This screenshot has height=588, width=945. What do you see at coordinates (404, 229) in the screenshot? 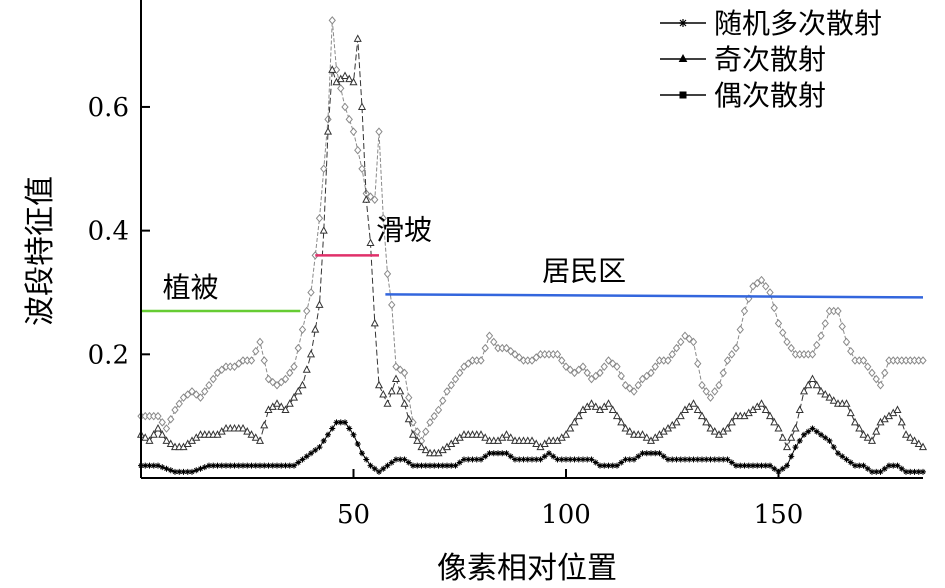
I see `region-label: 滑坡` at bounding box center [404, 229].